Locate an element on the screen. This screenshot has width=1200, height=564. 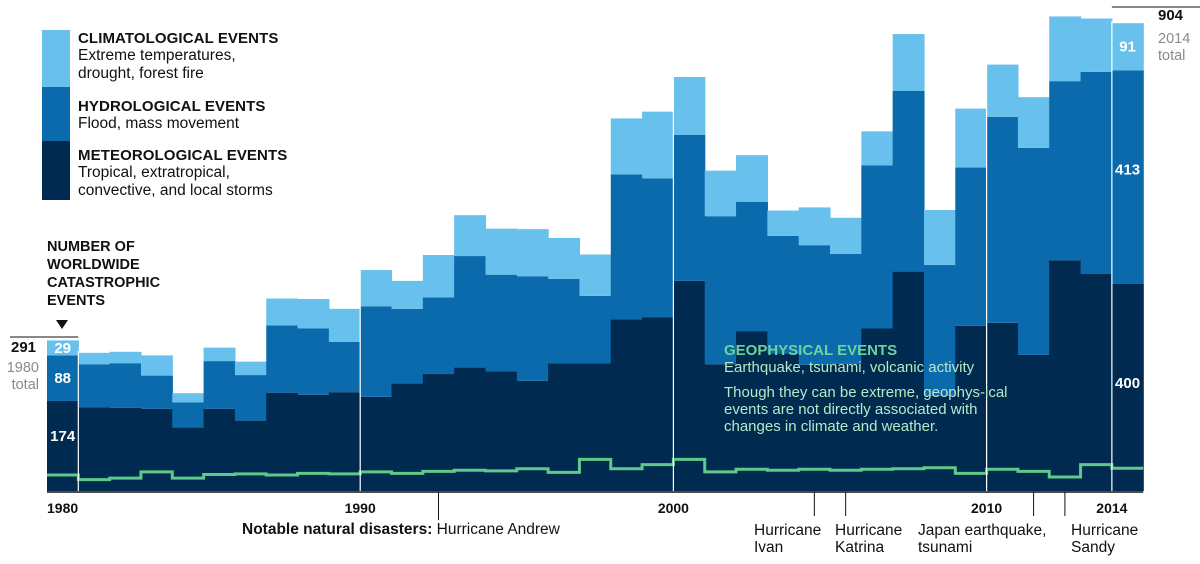
bar-hydrological-1988 is located at coordinates (313, 361).